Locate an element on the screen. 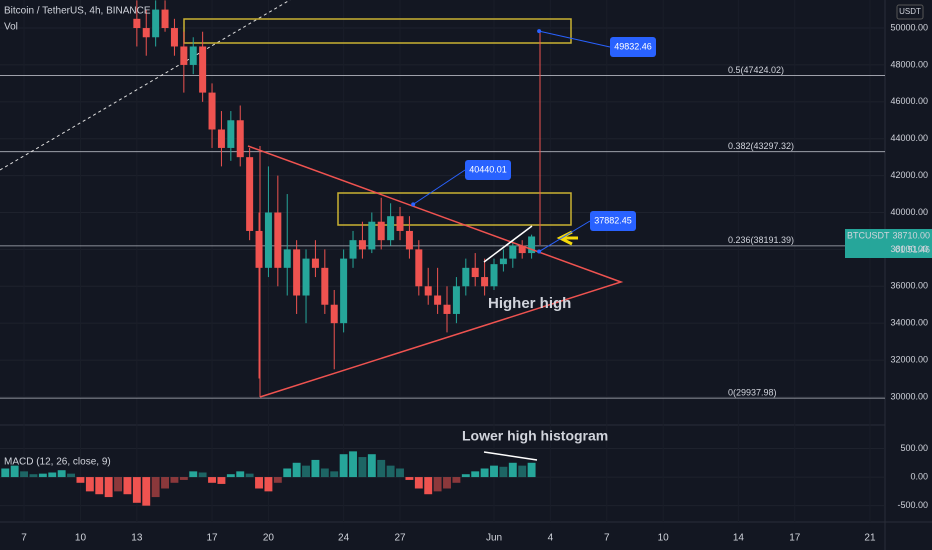 This screenshot has height=550, width=932. y-tick-label: 46000.00 is located at coordinates (909, 101).